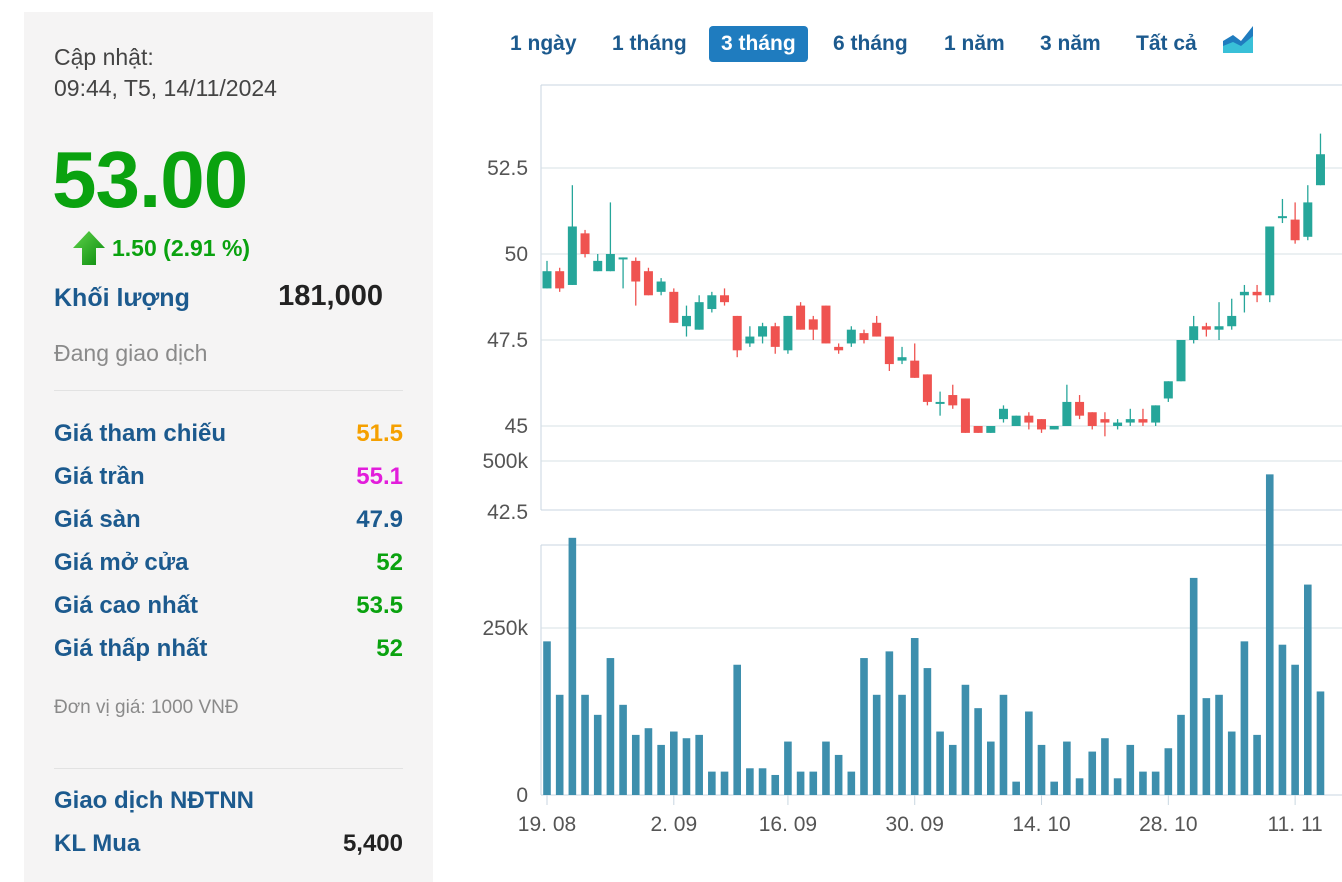  What do you see at coordinates (974, 43) in the screenshot?
I see `tab-1-year: 1 năm` at bounding box center [974, 43].